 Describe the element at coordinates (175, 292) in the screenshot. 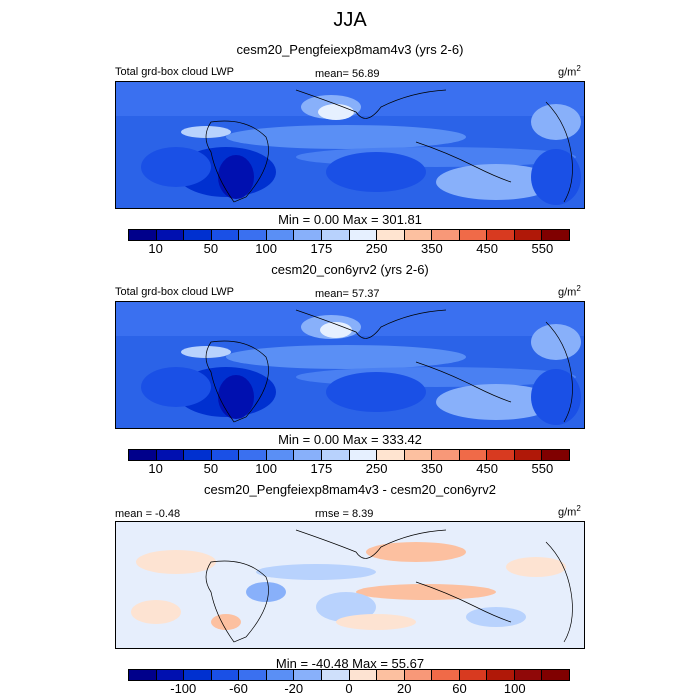

I see `panel2-left-label: Total grd-box cloud LWP` at that location.